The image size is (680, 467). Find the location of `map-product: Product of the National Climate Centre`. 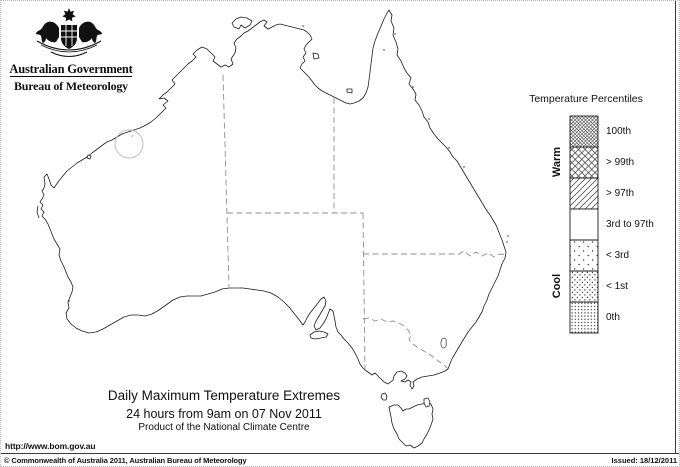

map-product: Product of the National Climate Centre is located at coordinates (224, 427).